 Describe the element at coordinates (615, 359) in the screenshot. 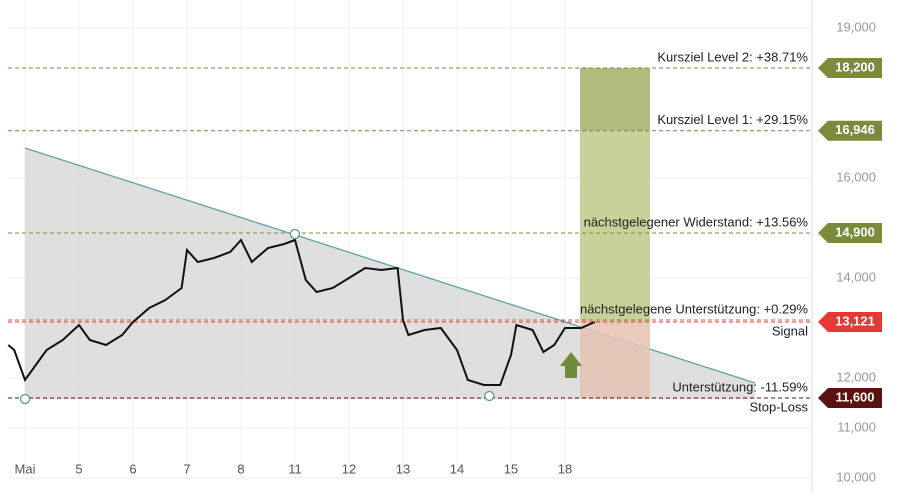

I see `risk-box` at that location.